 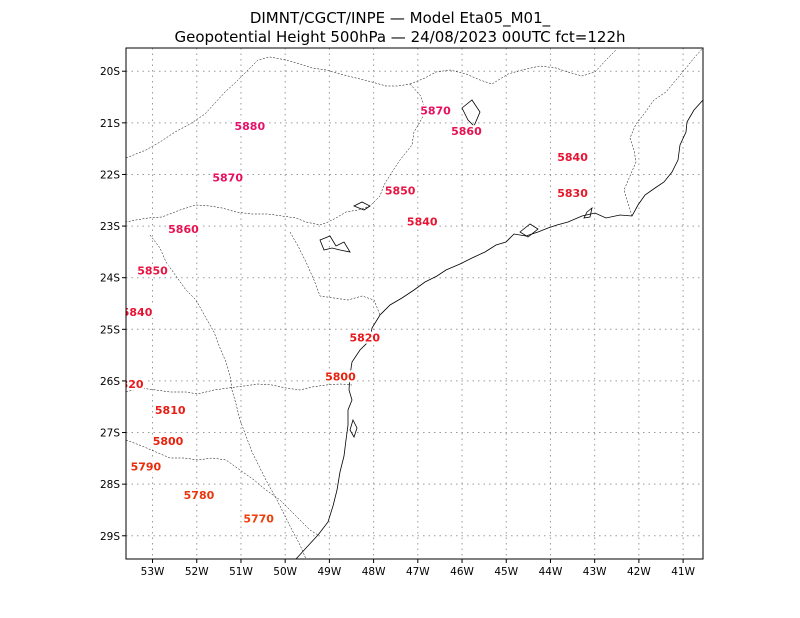 I want to click on x-tick-label: 50W, so click(x=285, y=572).